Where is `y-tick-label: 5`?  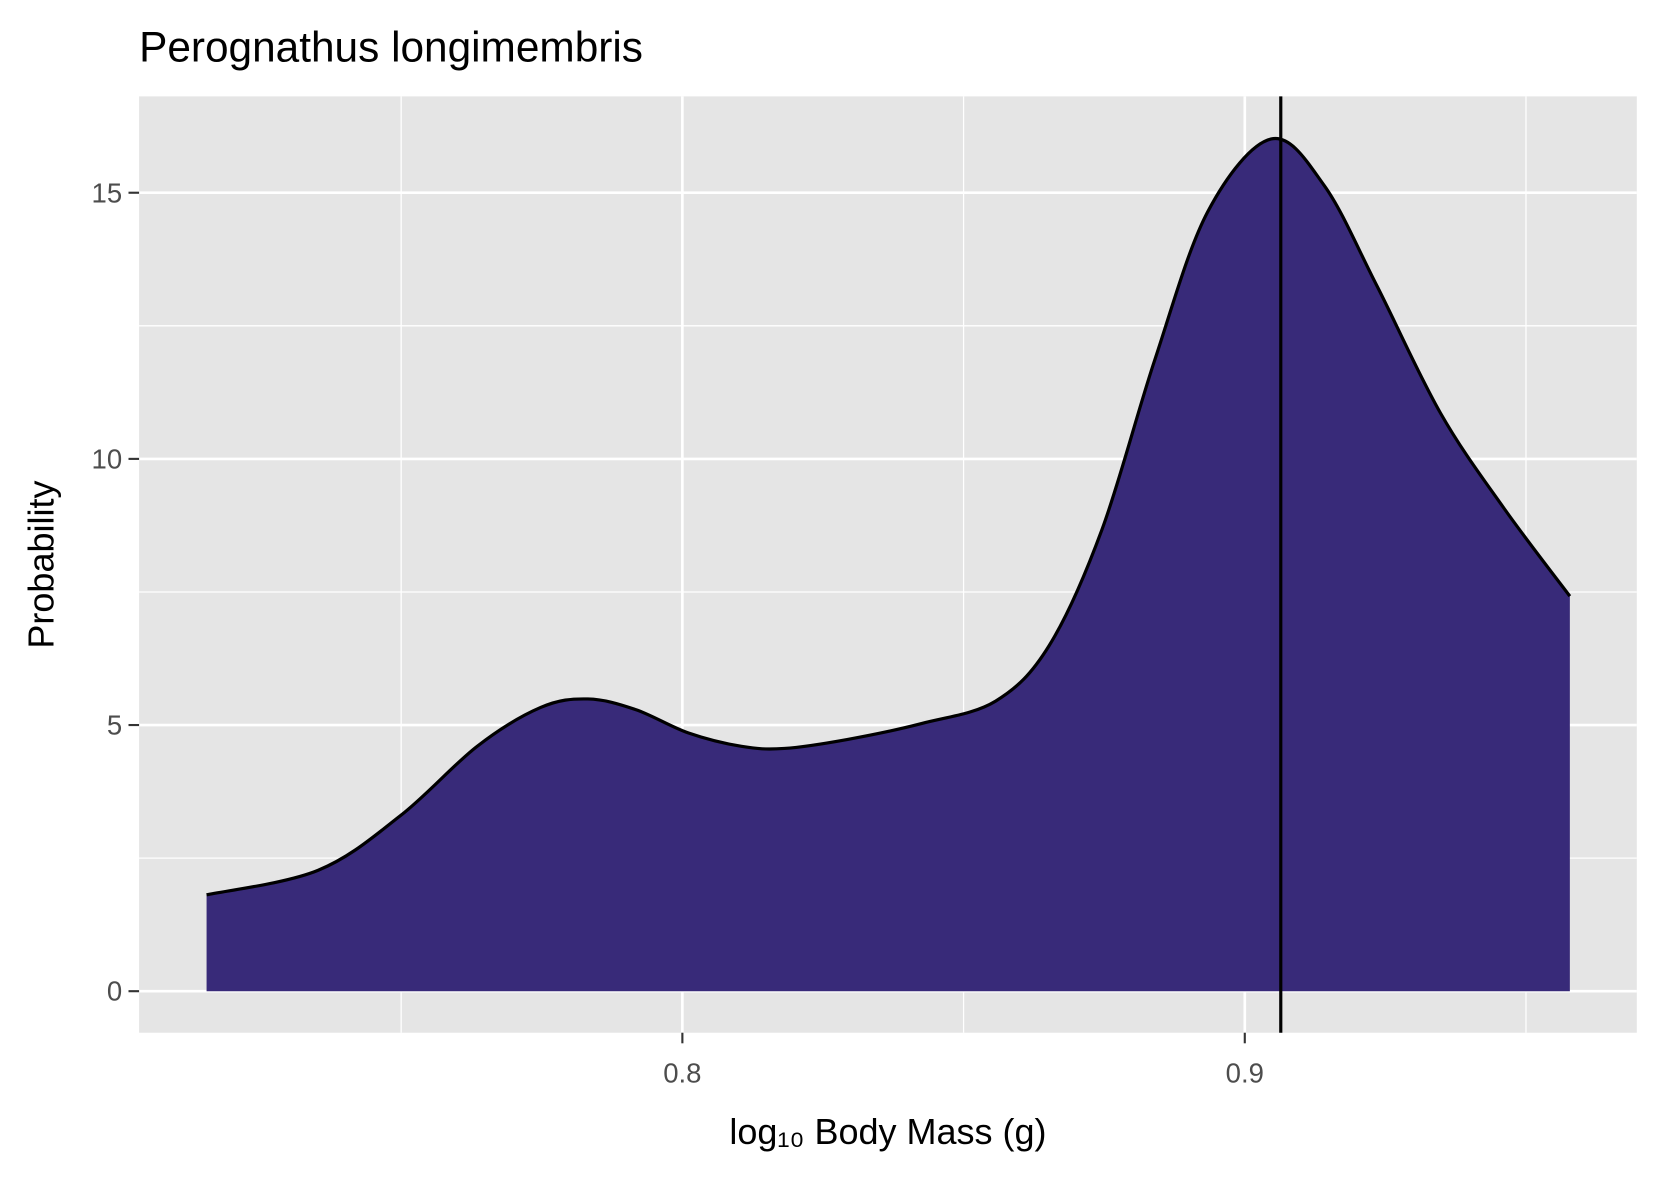
y-tick-label: 5 is located at coordinates (114, 725).